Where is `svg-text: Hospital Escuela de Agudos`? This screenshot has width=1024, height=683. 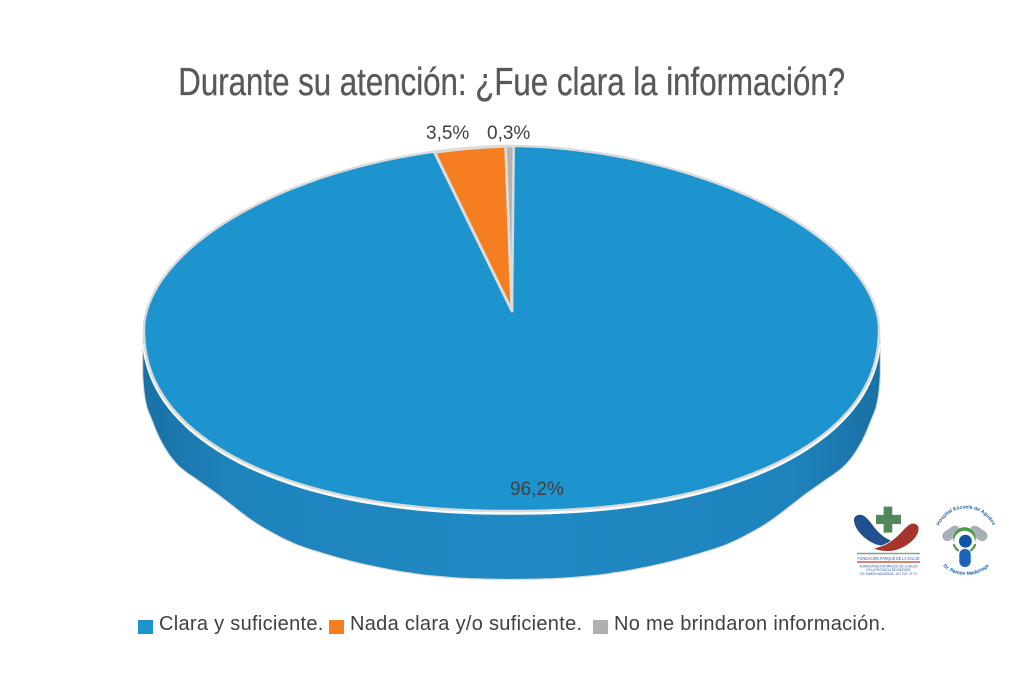
svg-text: Hospital Escuela de Agudos is located at coordinates (966, 515).